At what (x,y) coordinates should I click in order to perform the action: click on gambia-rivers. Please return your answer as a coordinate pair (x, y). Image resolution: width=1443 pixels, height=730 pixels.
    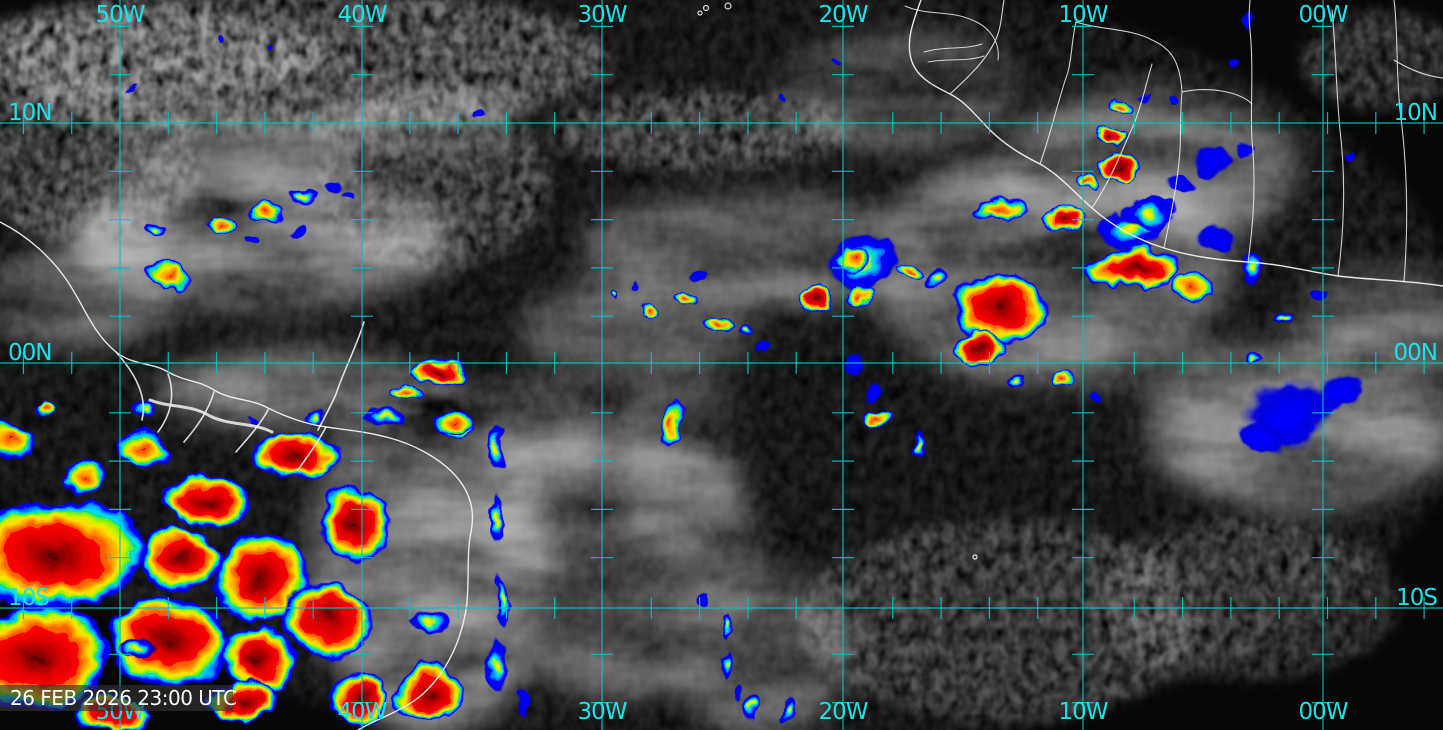
    Looking at the image, I should click on (954, 53).